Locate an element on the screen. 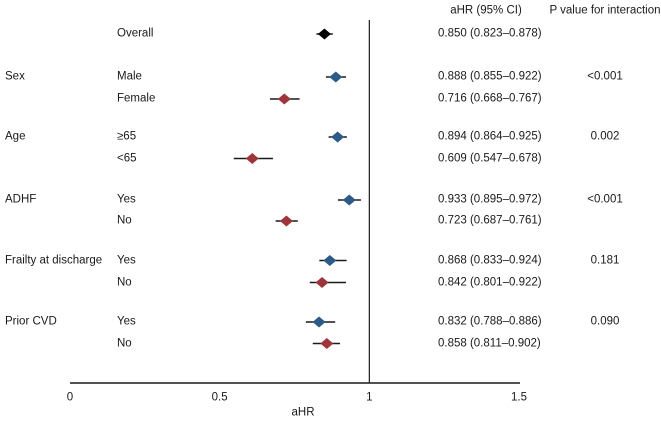 The image size is (661, 423). ahr-ci-value: 0.832 (0.788–0.886) is located at coordinates (490, 321).